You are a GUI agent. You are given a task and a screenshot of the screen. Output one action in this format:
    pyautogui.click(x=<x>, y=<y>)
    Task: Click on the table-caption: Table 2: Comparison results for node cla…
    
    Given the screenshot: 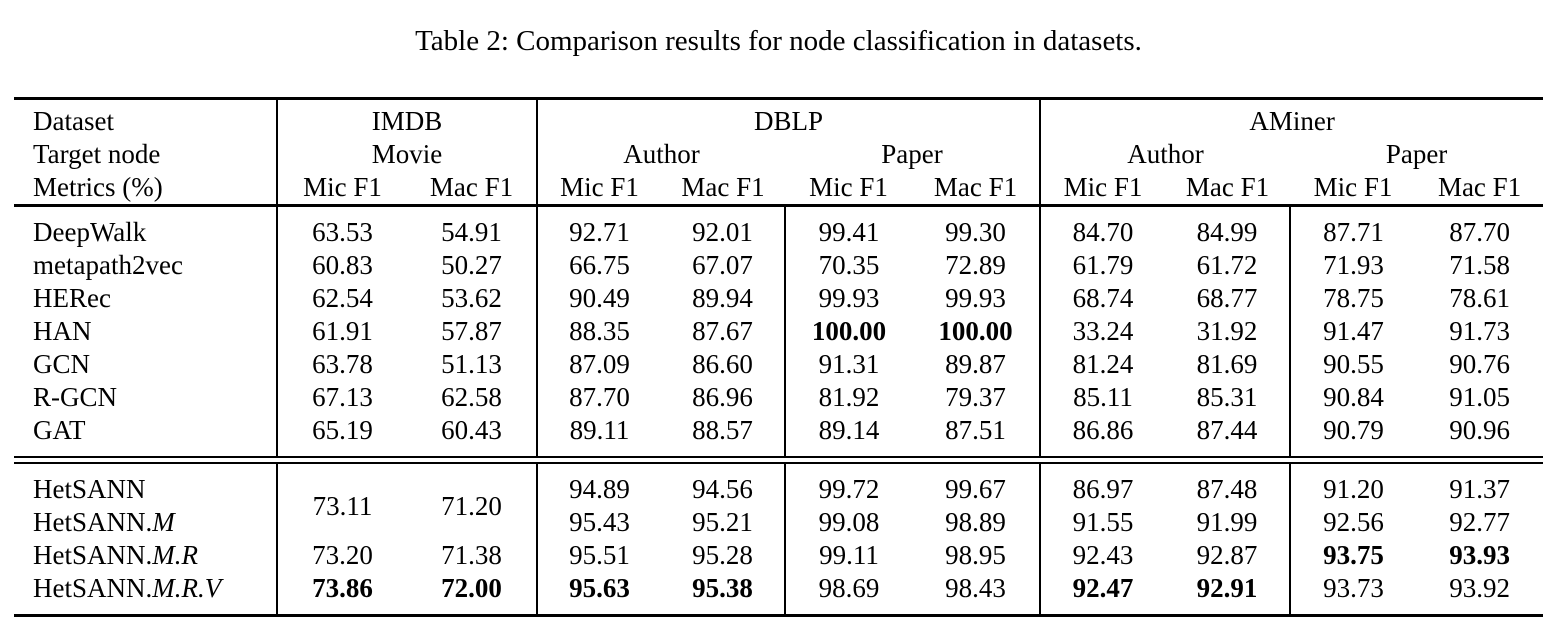 What is the action you would take?
    pyautogui.click(x=778, y=41)
    